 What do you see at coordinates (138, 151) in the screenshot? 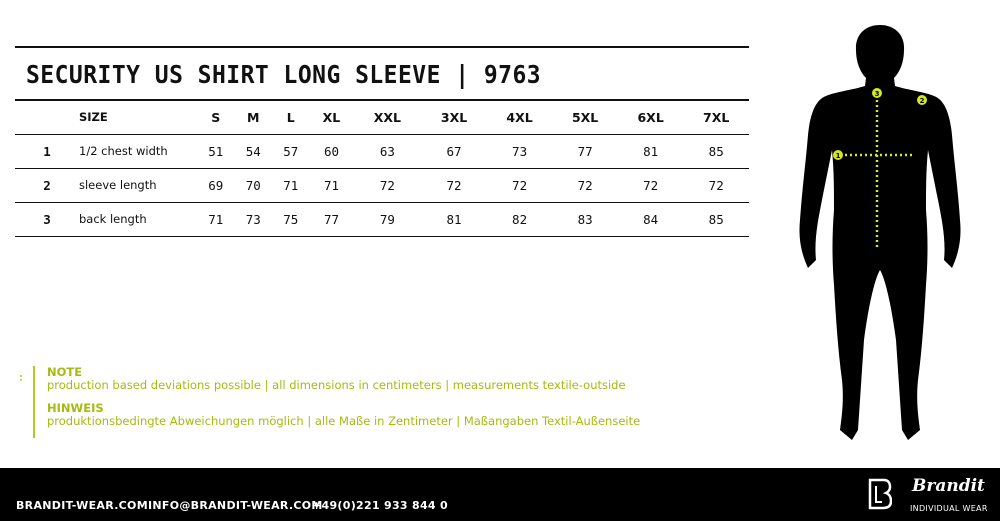
I see `row-label: 1/2 chest width` at bounding box center [138, 151].